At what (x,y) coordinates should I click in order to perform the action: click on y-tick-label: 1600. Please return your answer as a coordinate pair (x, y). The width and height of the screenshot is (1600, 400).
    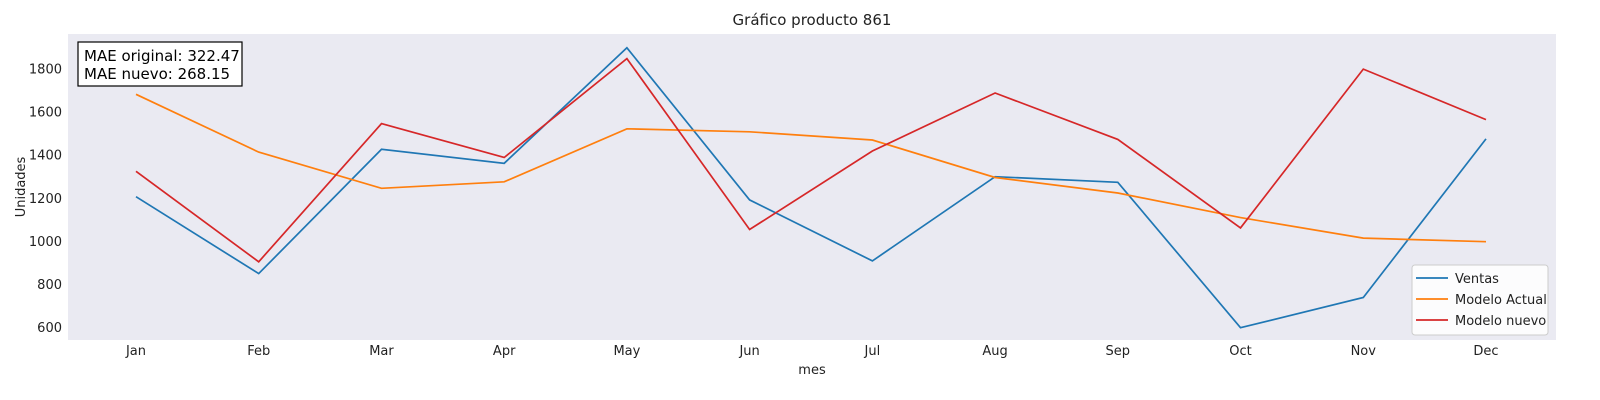
    Looking at the image, I should click on (45, 113).